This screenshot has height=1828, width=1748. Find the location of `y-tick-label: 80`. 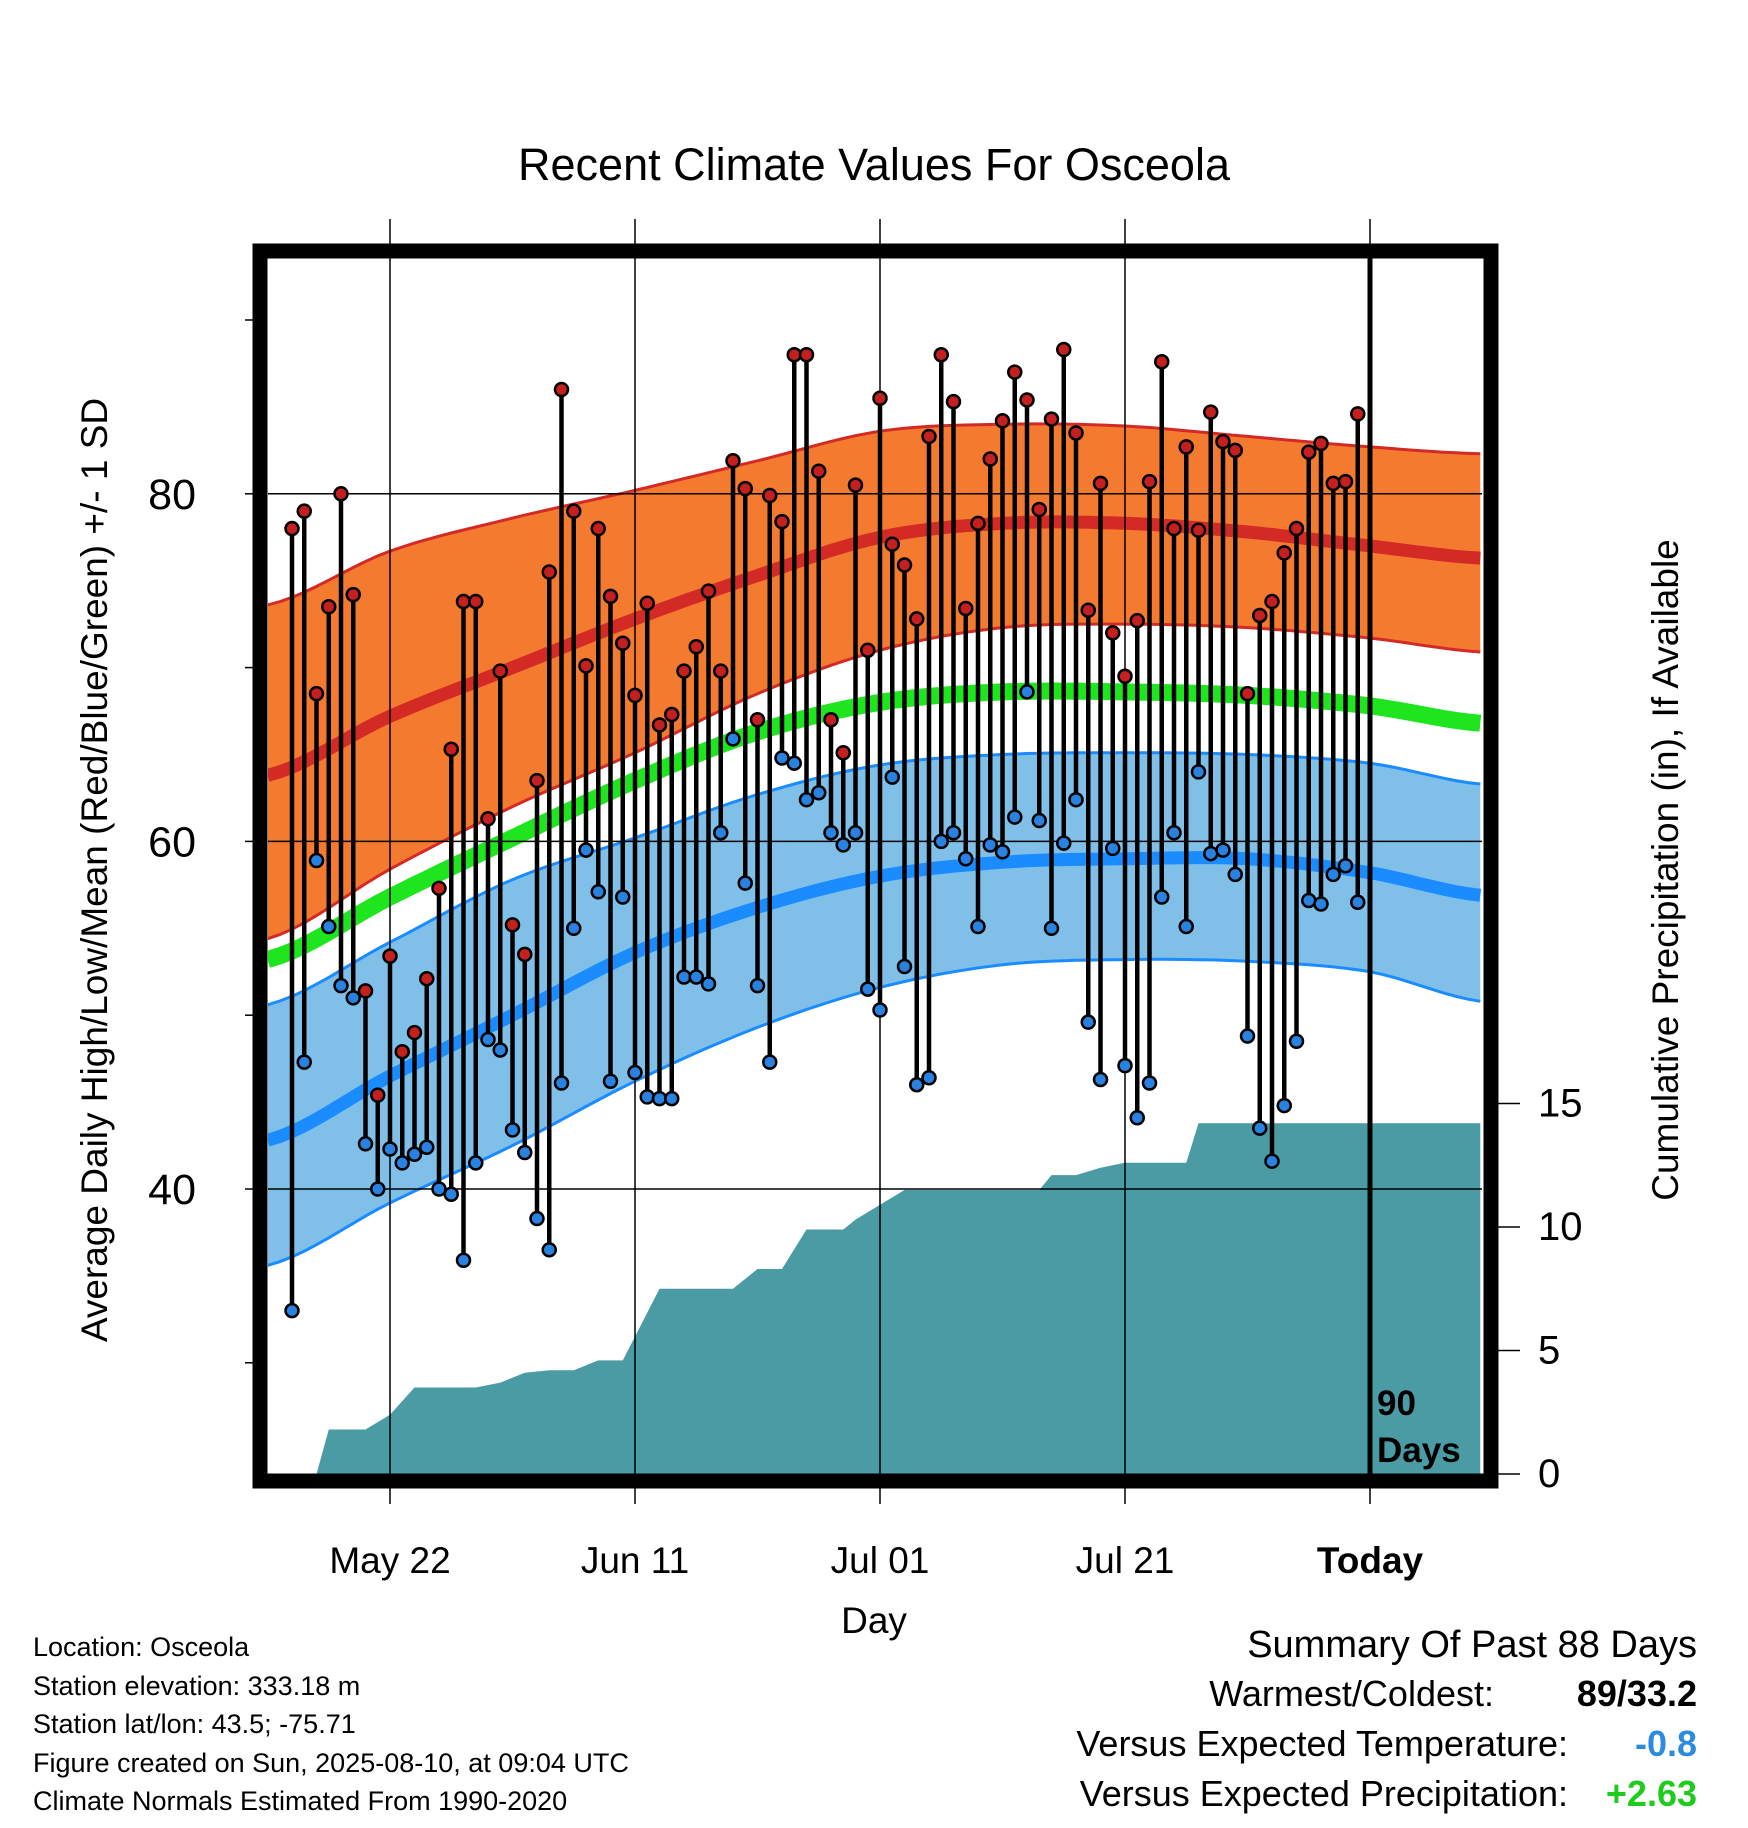

y-tick-label: 80 is located at coordinates (172, 495).